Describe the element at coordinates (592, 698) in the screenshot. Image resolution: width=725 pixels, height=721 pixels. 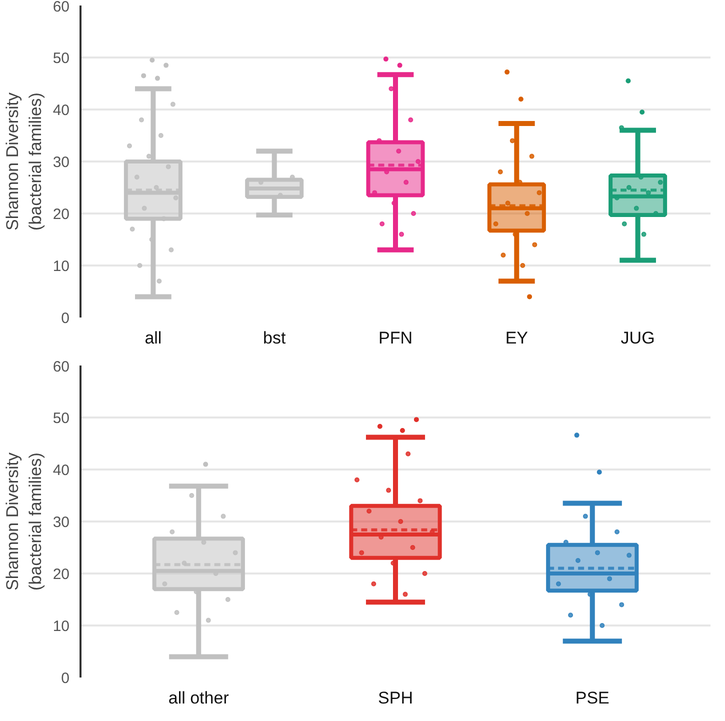
I see `x-tick-label: PSE` at that location.